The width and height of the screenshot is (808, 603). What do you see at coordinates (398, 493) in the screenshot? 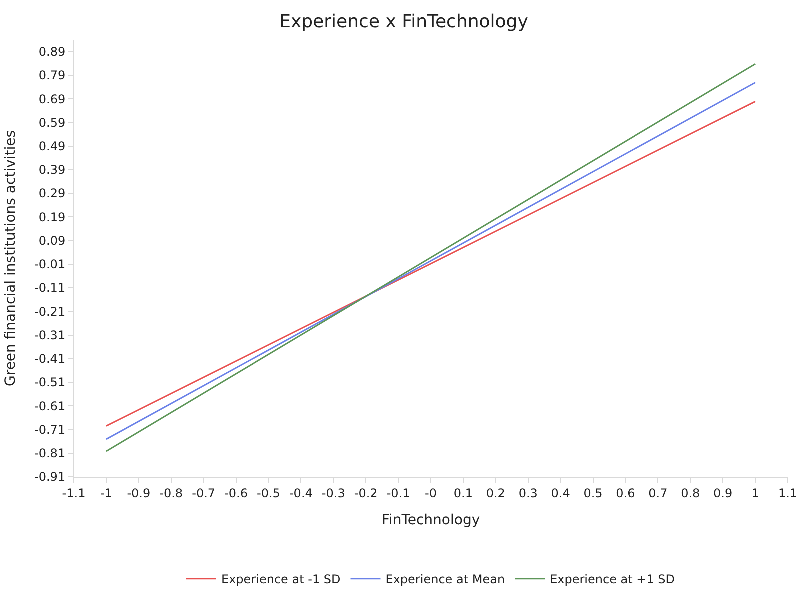
I see `x-tick-label: -0.1` at bounding box center [398, 493].